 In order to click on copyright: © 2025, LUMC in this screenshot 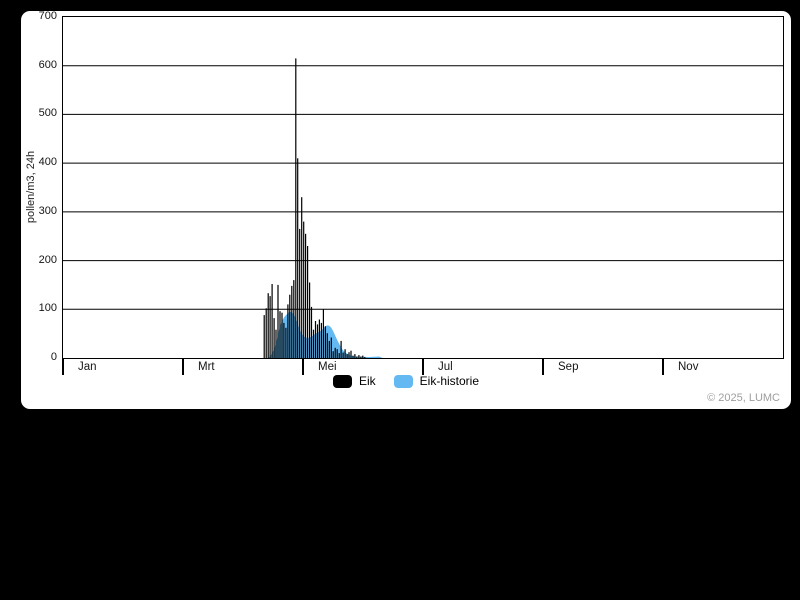, I will do `click(743, 398)`.